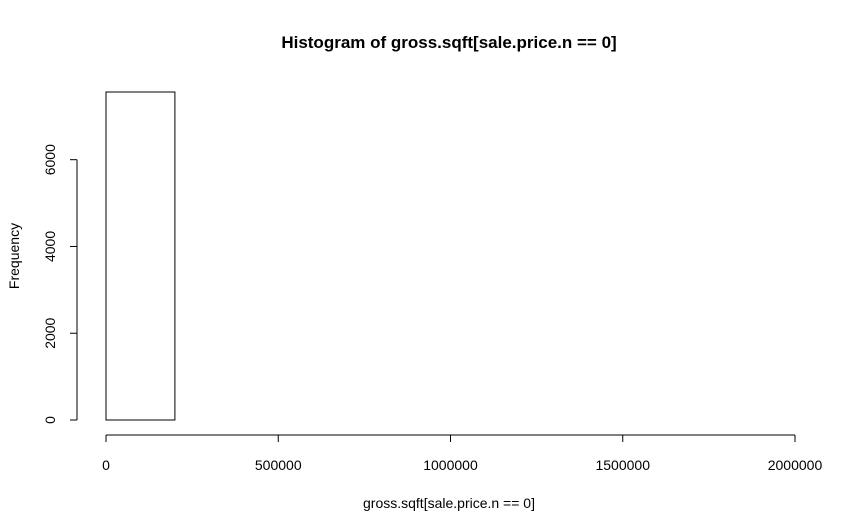  What do you see at coordinates (449, 503) in the screenshot?
I see `x-axis-label: gross.sqft[sale.price.n == 0]` at bounding box center [449, 503].